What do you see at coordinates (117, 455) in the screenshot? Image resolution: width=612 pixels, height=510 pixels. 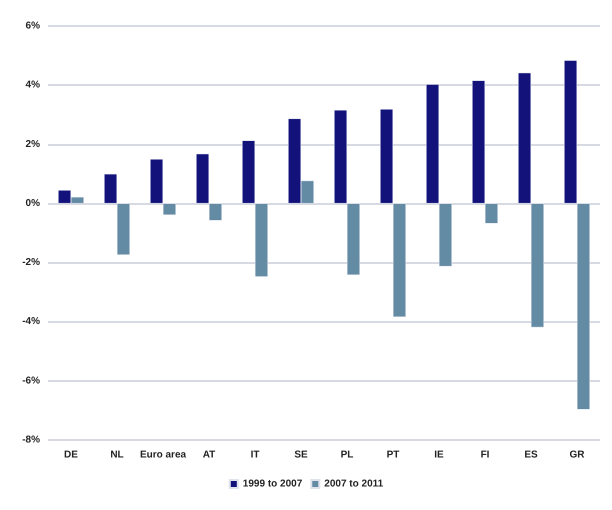 I see `x-tick-label: NL` at bounding box center [117, 455].